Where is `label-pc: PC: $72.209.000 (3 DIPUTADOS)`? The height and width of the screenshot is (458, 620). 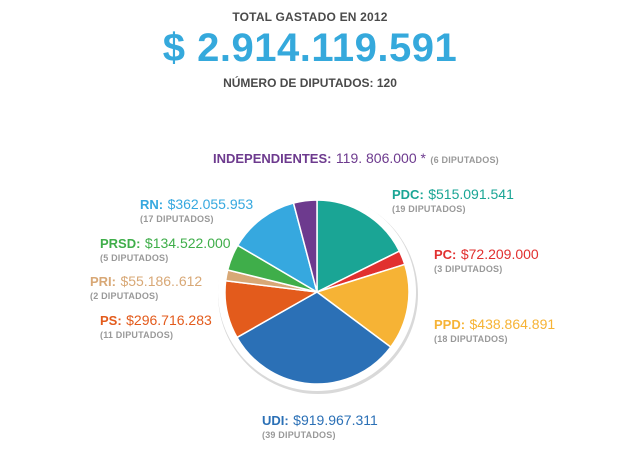
label-pc: PC: $72.209.000 (3 DIPUTADOS) is located at coordinates (486, 260).